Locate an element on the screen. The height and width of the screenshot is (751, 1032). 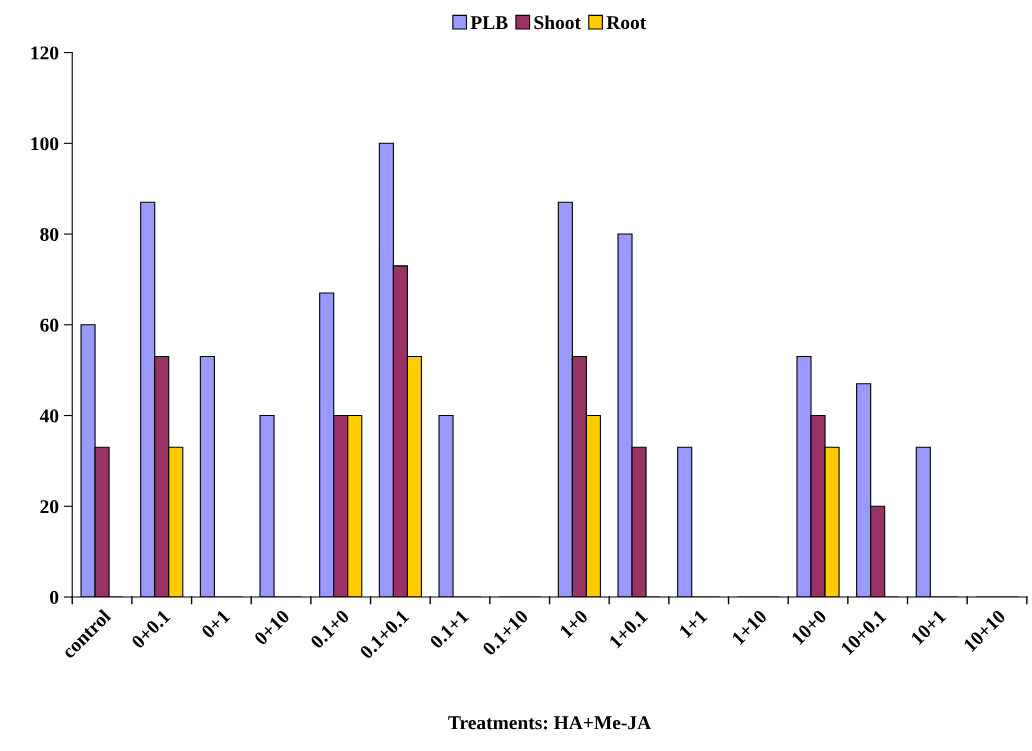
x-tick-label: 0+1 is located at coordinates (215, 624).